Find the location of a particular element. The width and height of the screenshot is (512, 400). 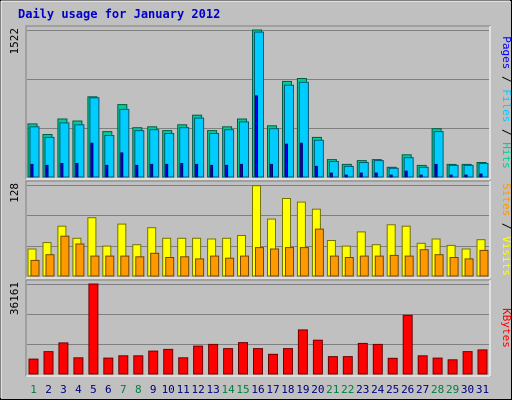

panel-kbytes-legend: KBytes is located at coordinates (506, 328).